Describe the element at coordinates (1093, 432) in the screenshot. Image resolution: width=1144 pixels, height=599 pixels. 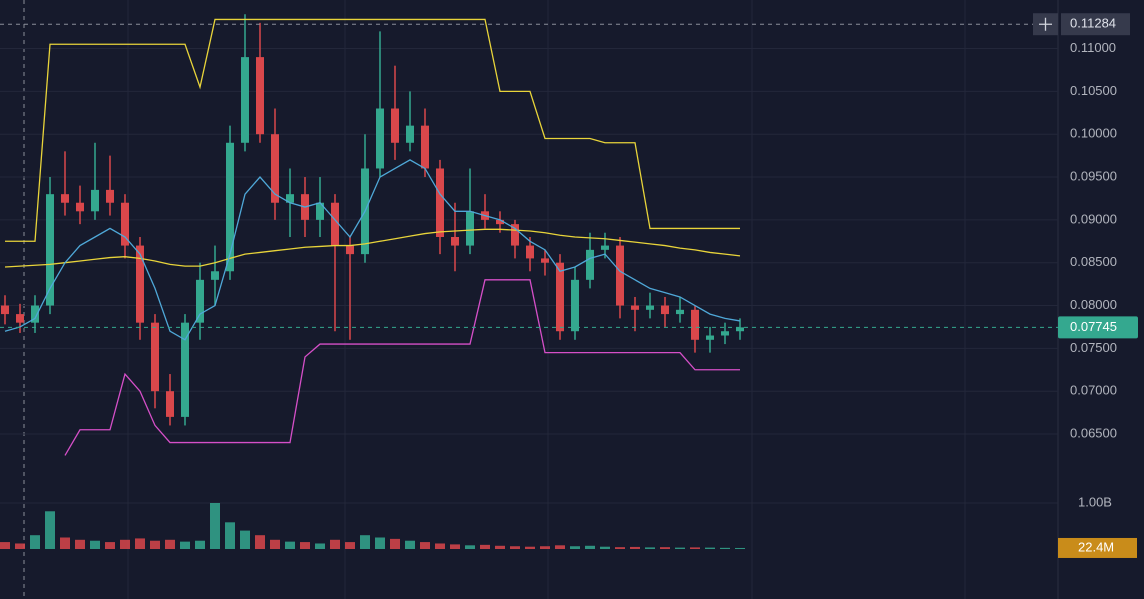
I see `y-tick-label: 0.06500` at that location.